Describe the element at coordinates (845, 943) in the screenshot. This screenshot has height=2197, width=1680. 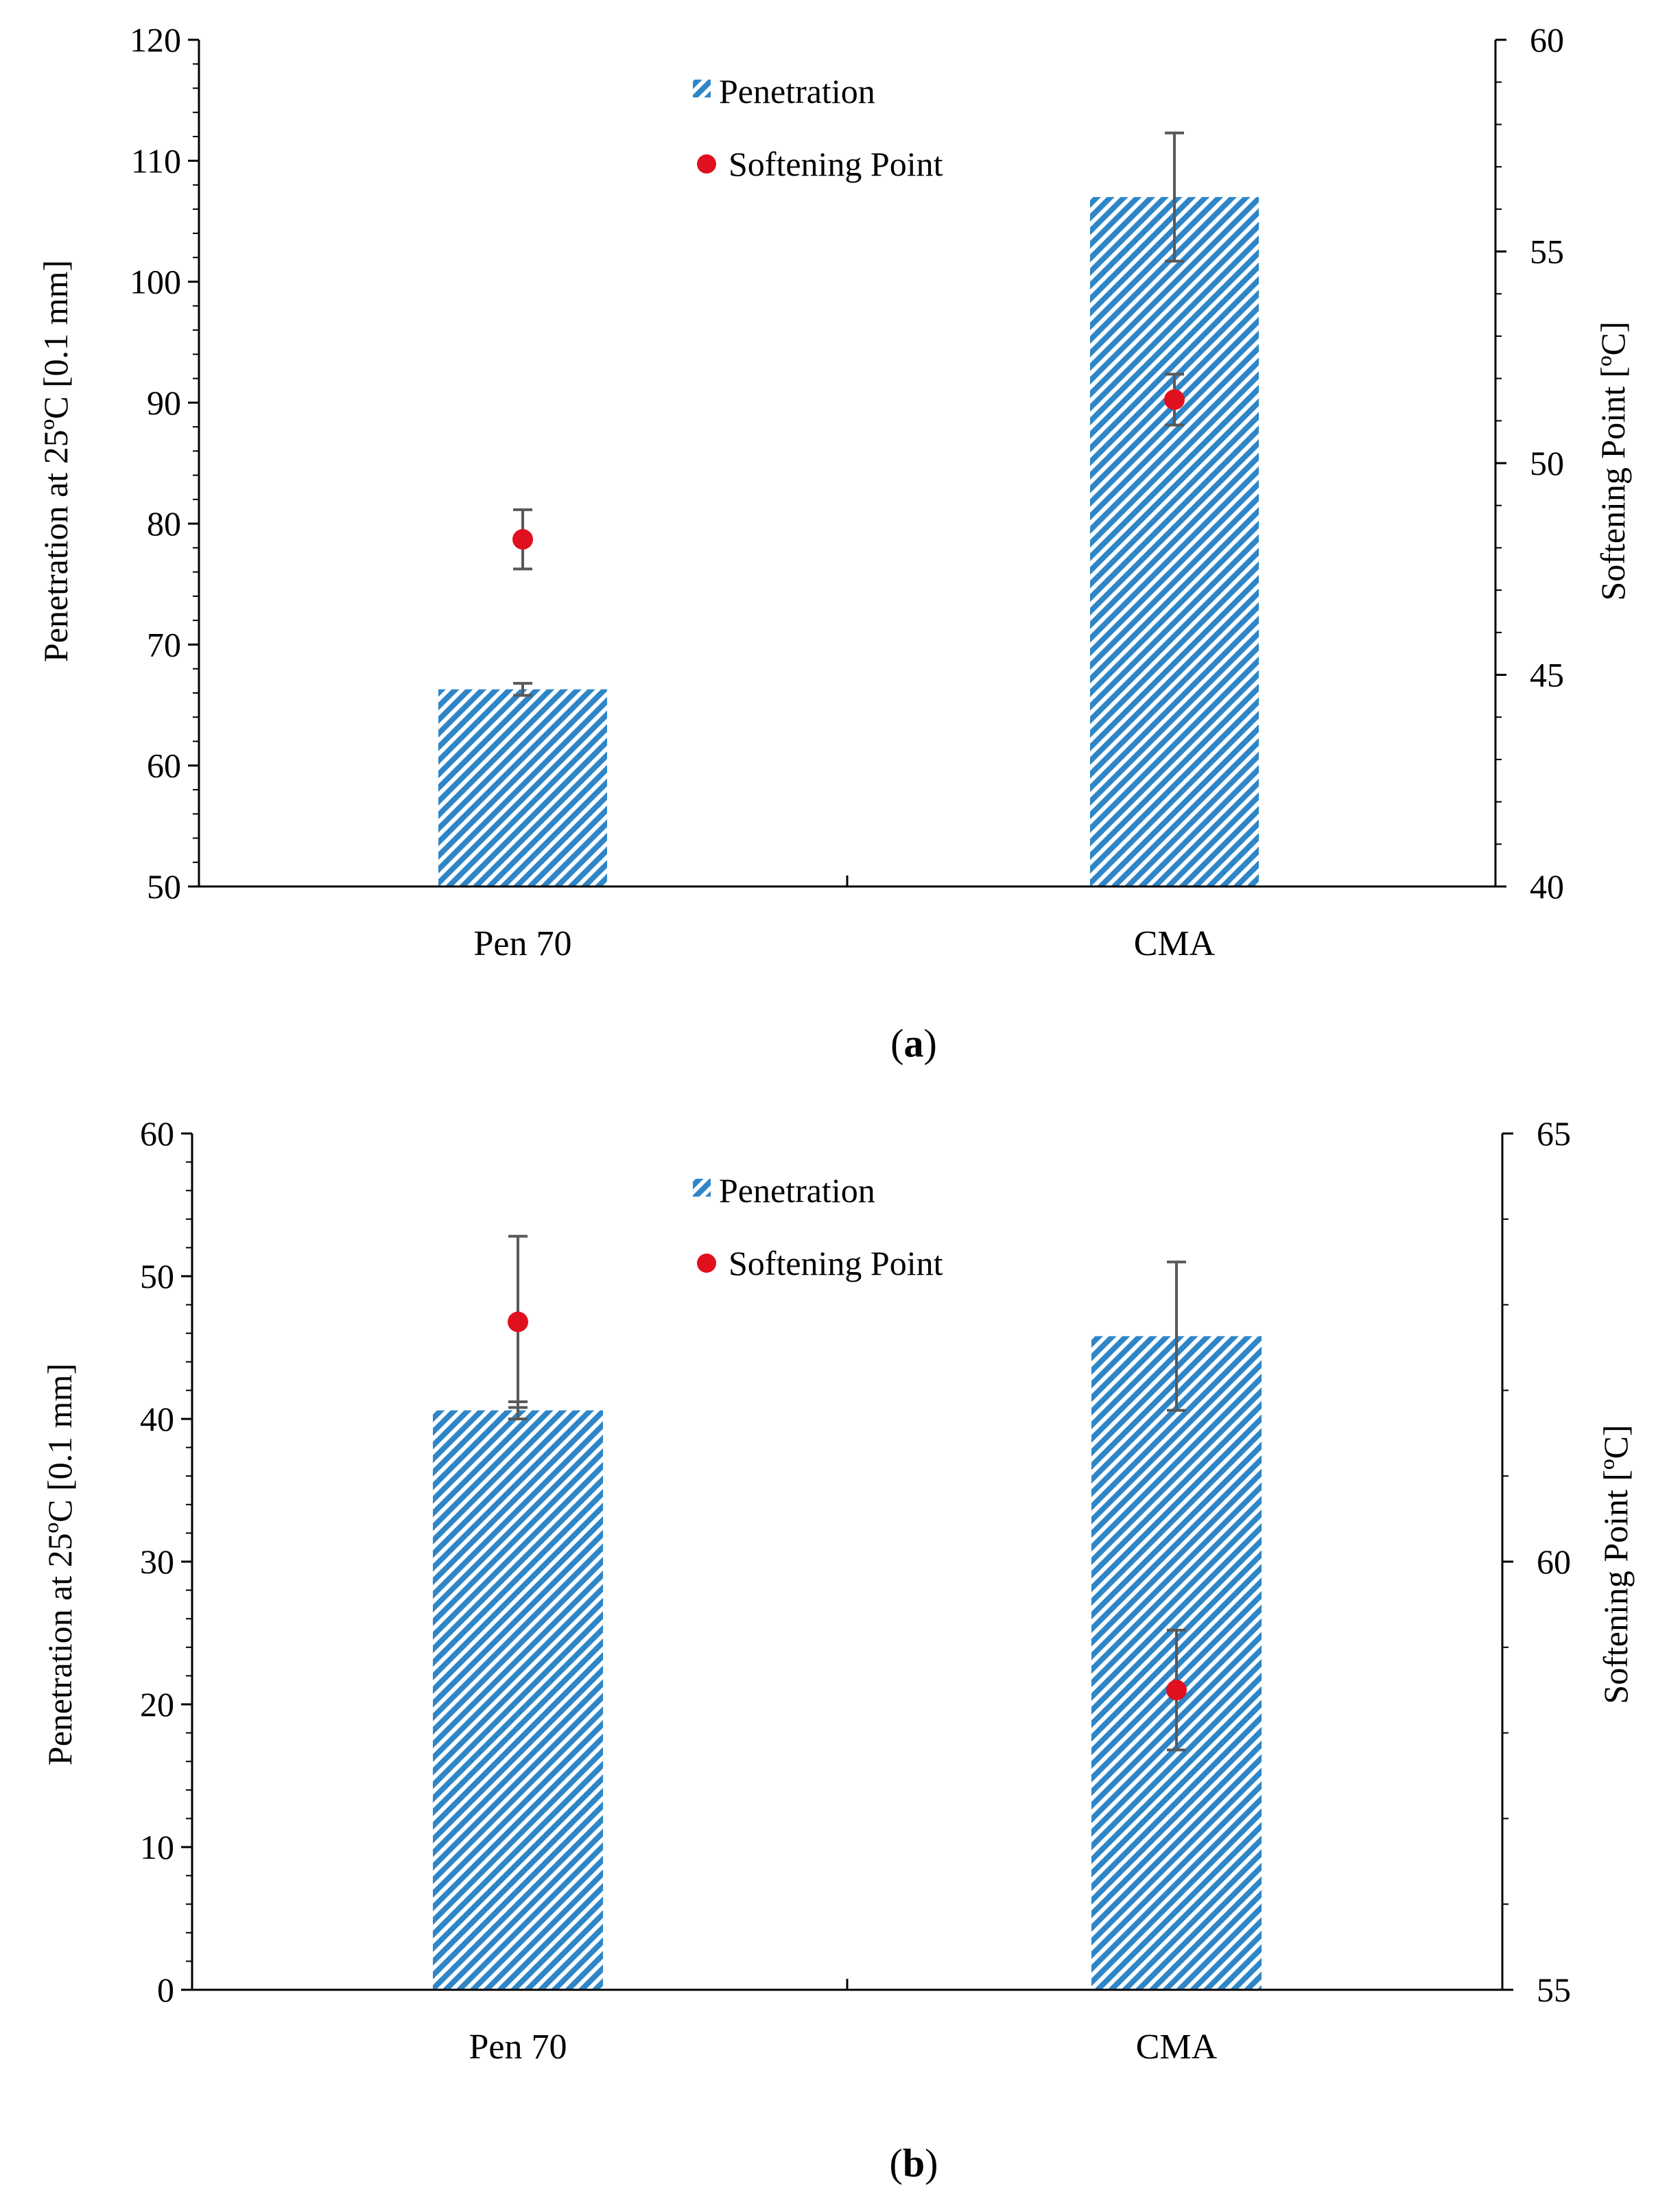
I see `panel-a-category-labels: Pen 70 CMA` at that location.